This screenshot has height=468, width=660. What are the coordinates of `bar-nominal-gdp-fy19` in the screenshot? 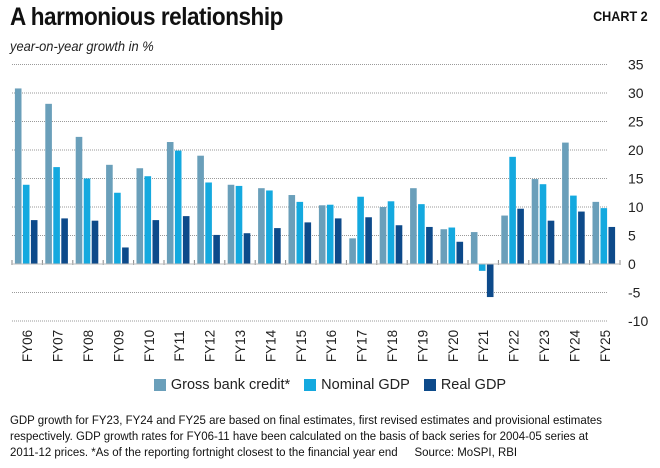 It's located at (421, 234).